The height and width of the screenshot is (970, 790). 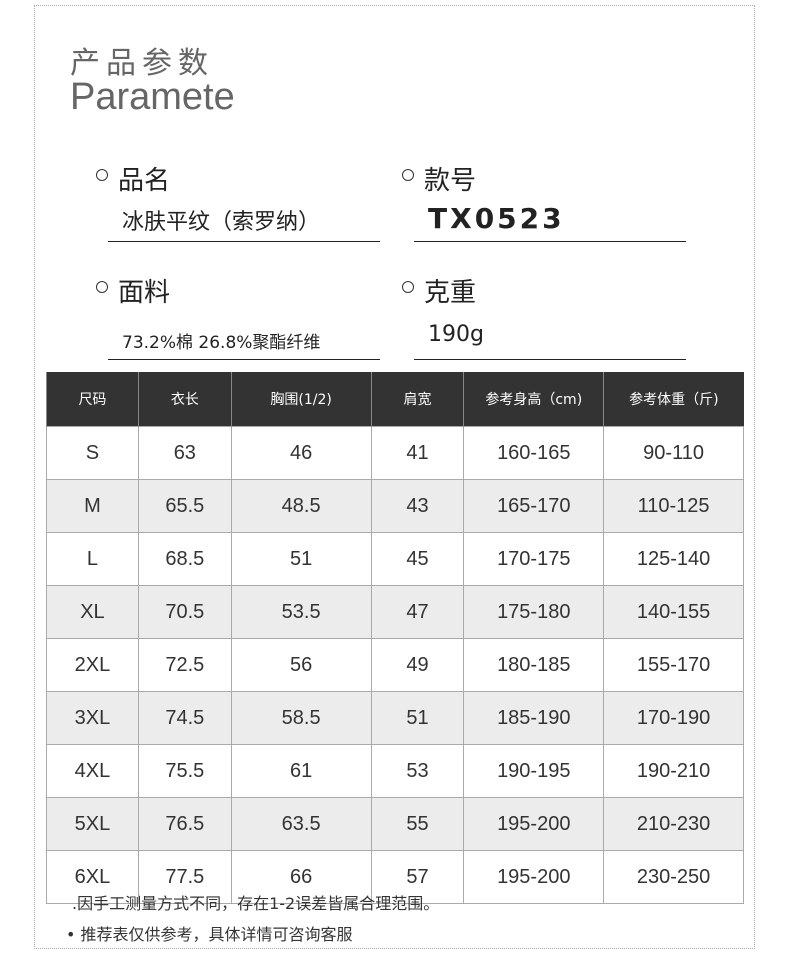 I want to click on table-row: L 68.5 51 45 170-175 125-140, so click(x=395, y=559).